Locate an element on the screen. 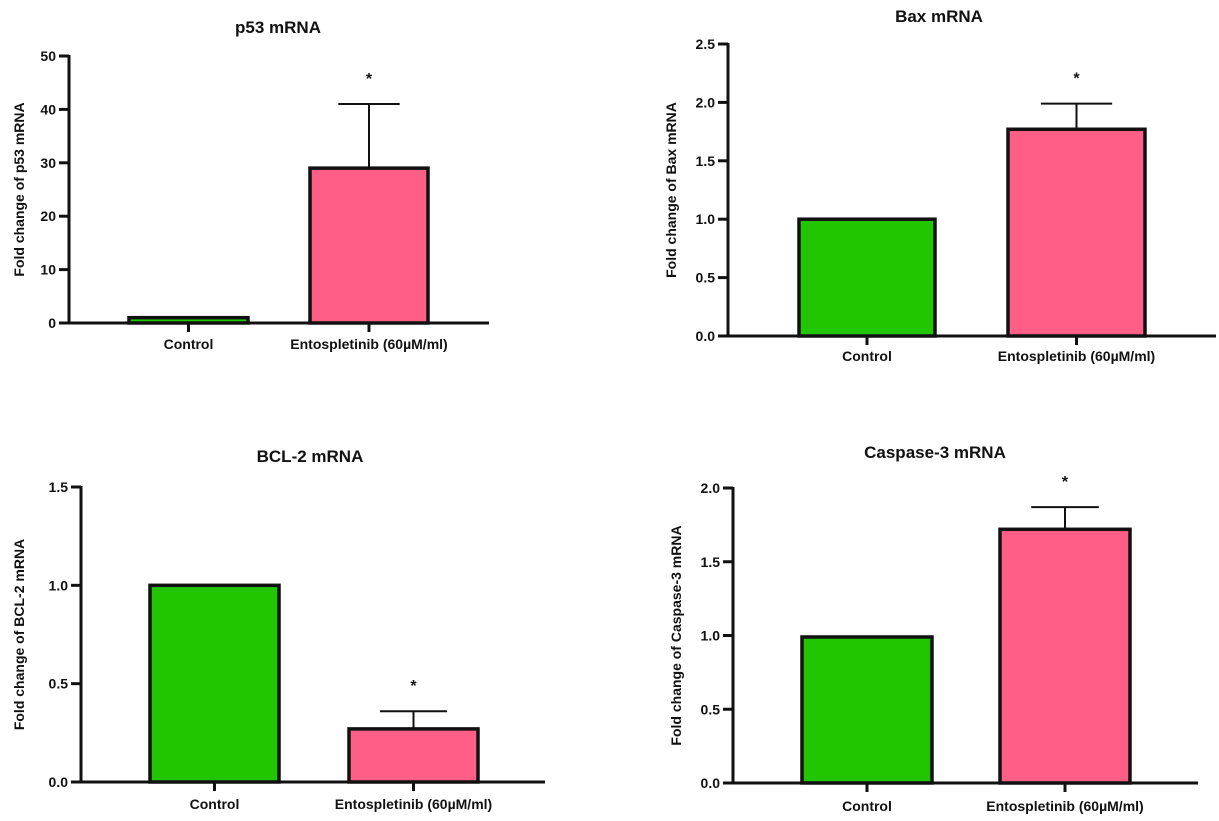  y-tick-label: 2.5 is located at coordinates (706, 44).